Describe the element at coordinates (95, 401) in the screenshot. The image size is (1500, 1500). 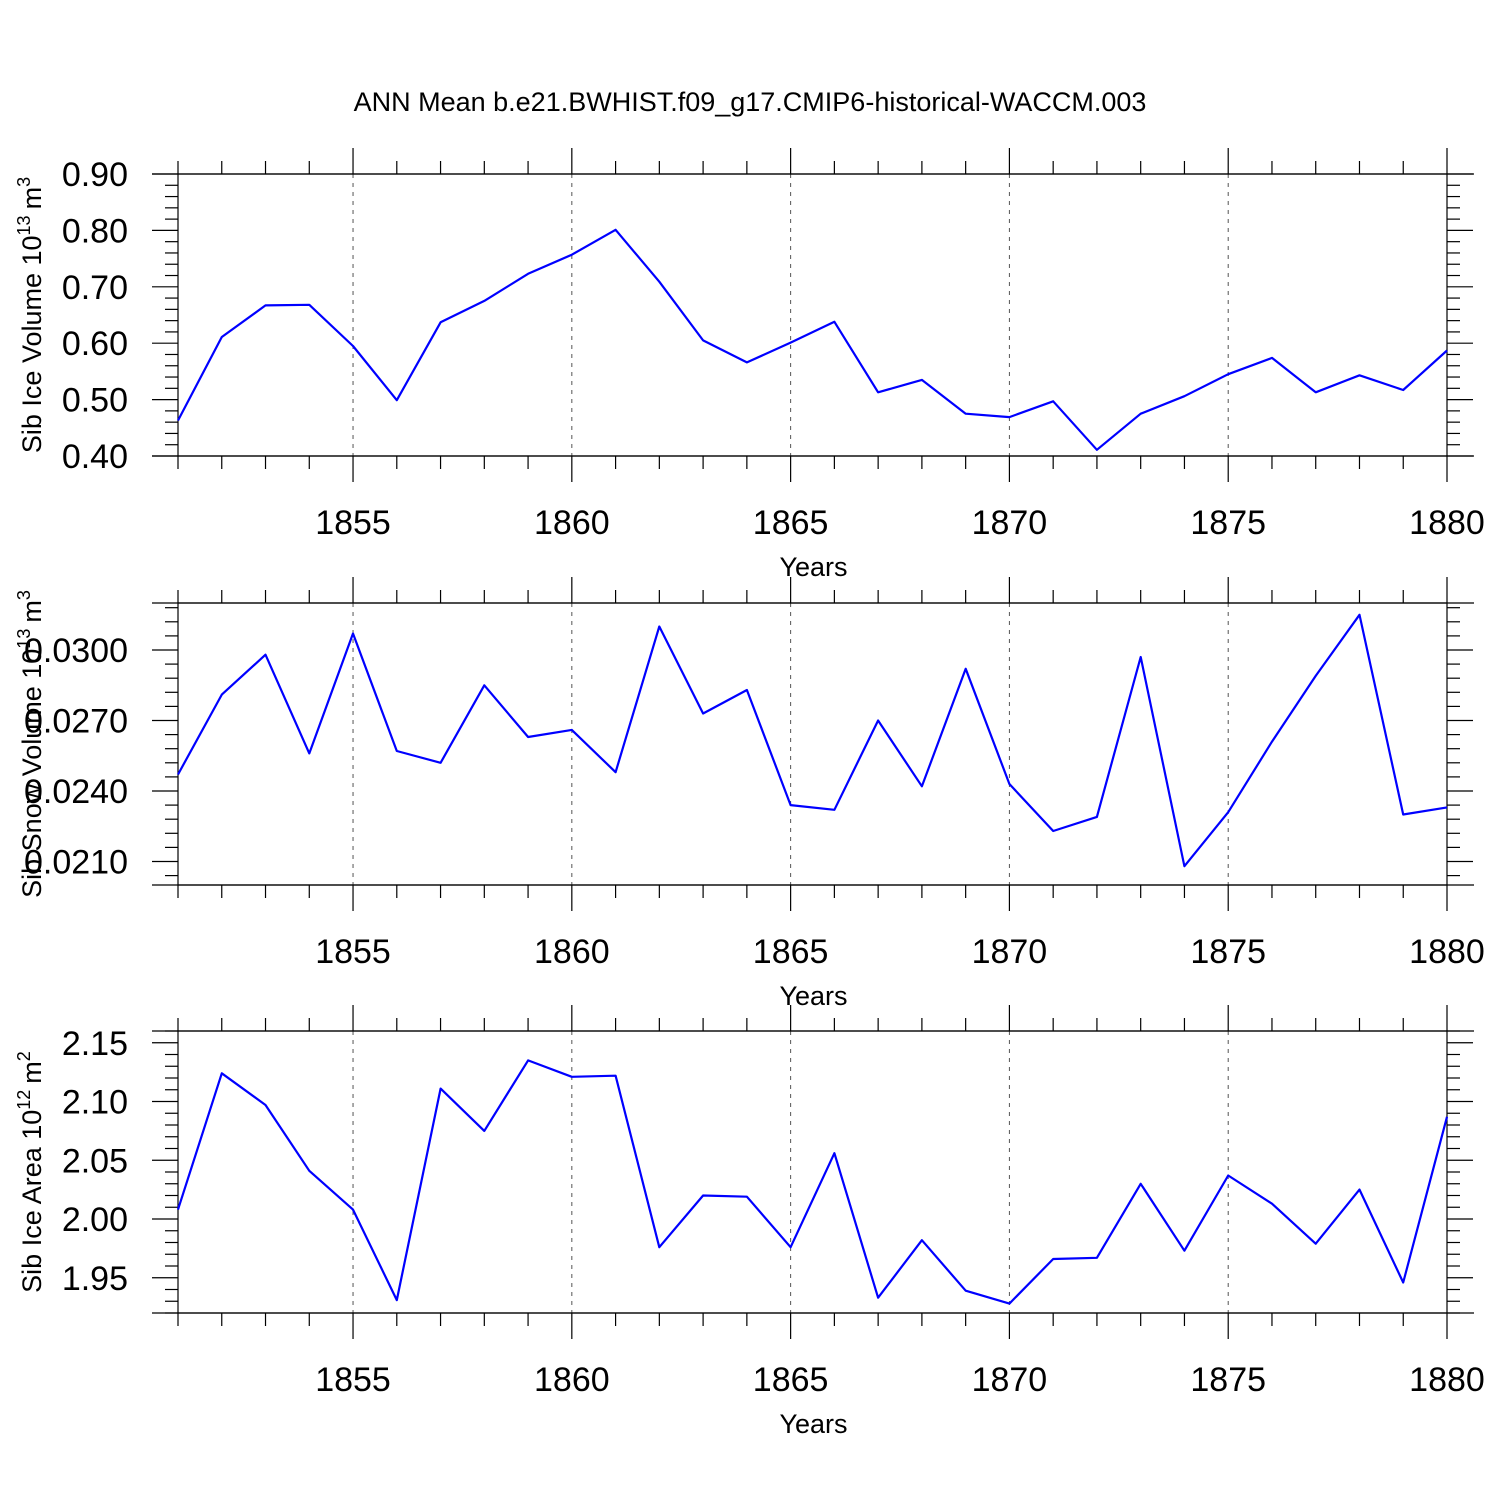
I see `y-tick-label: 0.50` at that location.